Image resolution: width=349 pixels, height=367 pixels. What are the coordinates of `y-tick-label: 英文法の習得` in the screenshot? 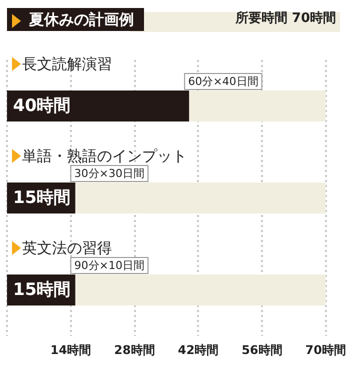 It's located at (67, 248).